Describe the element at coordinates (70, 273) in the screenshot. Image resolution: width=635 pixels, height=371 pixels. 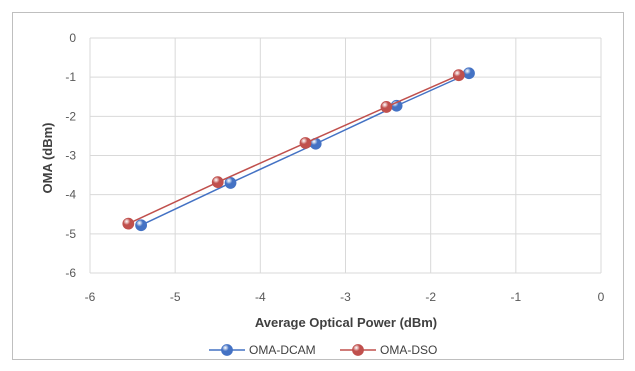
I see `y-tick-label: -6` at that location.